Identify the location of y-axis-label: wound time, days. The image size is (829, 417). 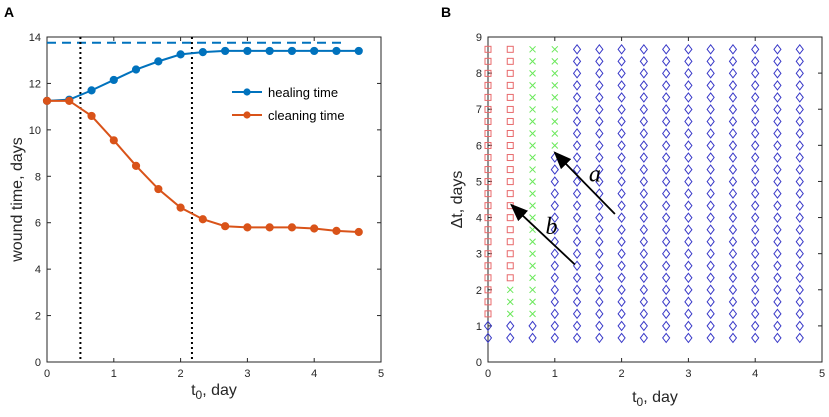
(17, 200).